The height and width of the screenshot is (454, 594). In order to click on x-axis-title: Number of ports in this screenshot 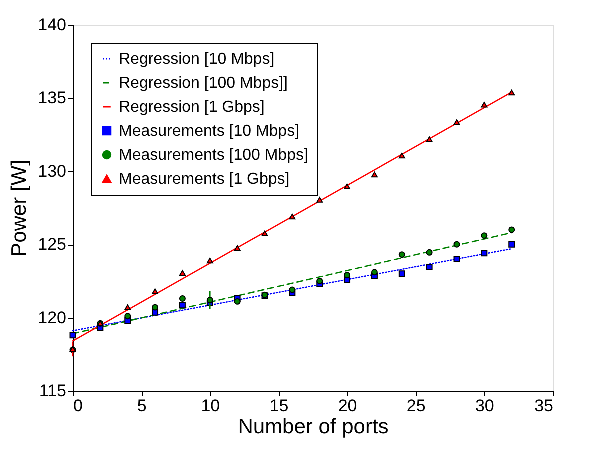, I will do `click(313, 427)`.